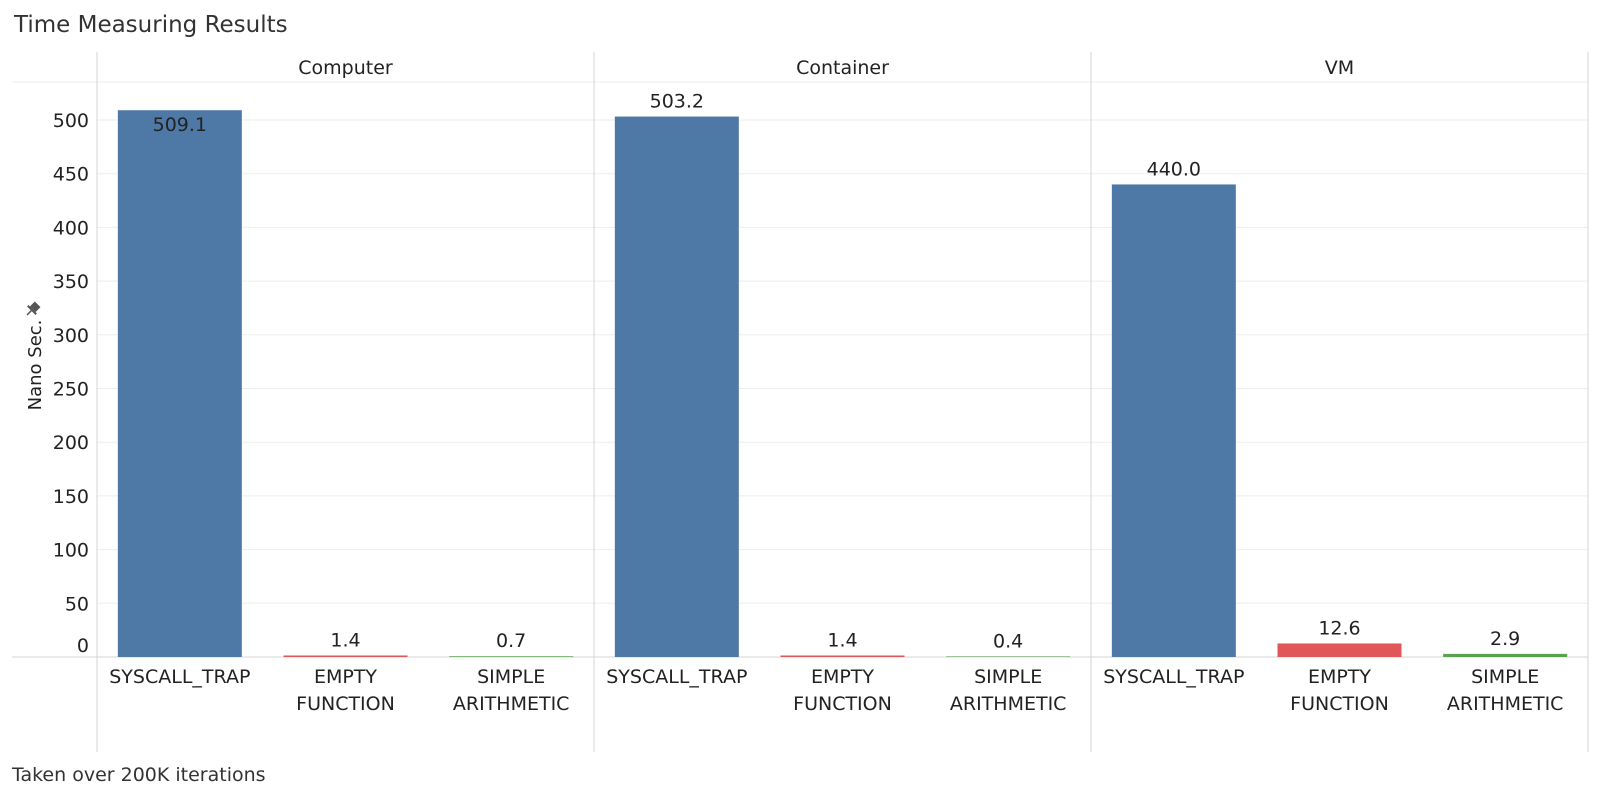 The image size is (1600, 800). What do you see at coordinates (1008, 642) in the screenshot?
I see `data-label: 0.4` at bounding box center [1008, 642].